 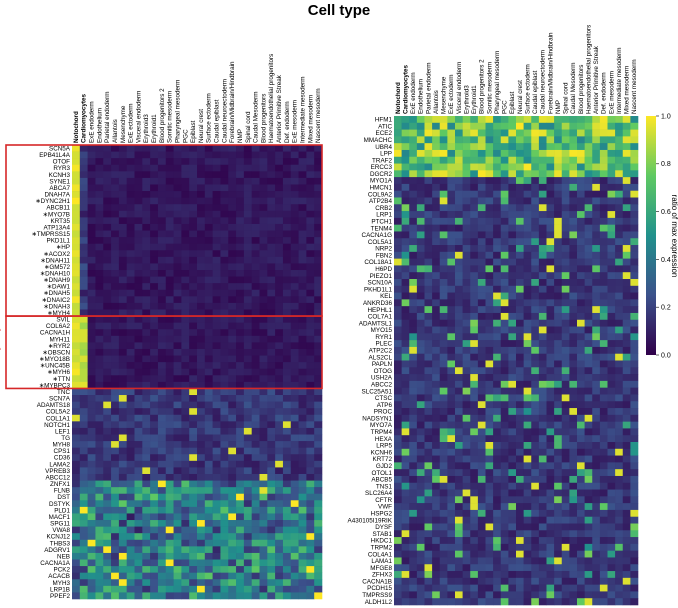 I want to click on row-label: UBR4, so click(x=383, y=147).